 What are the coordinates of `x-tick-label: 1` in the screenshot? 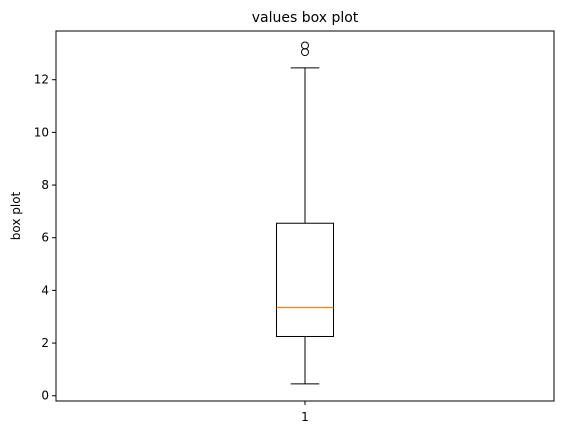 It's located at (305, 417).